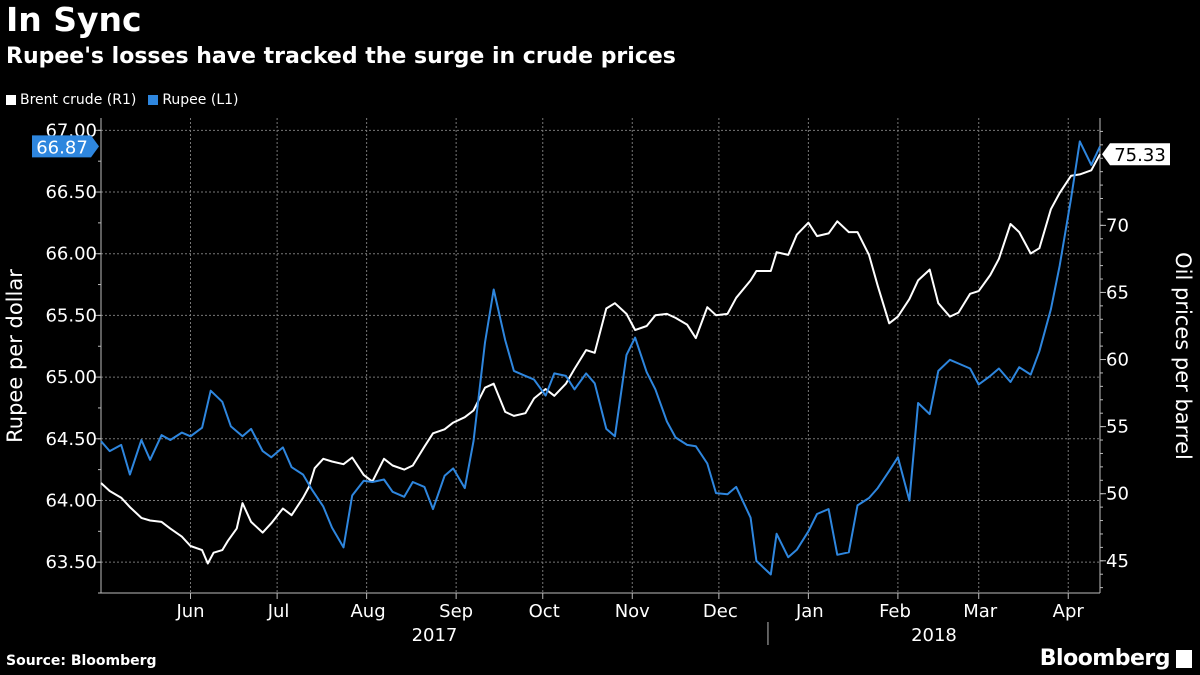 This screenshot has width=1200, height=675. Describe the element at coordinates (934, 635) in the screenshot. I see `year-label-2018: 2018` at that location.